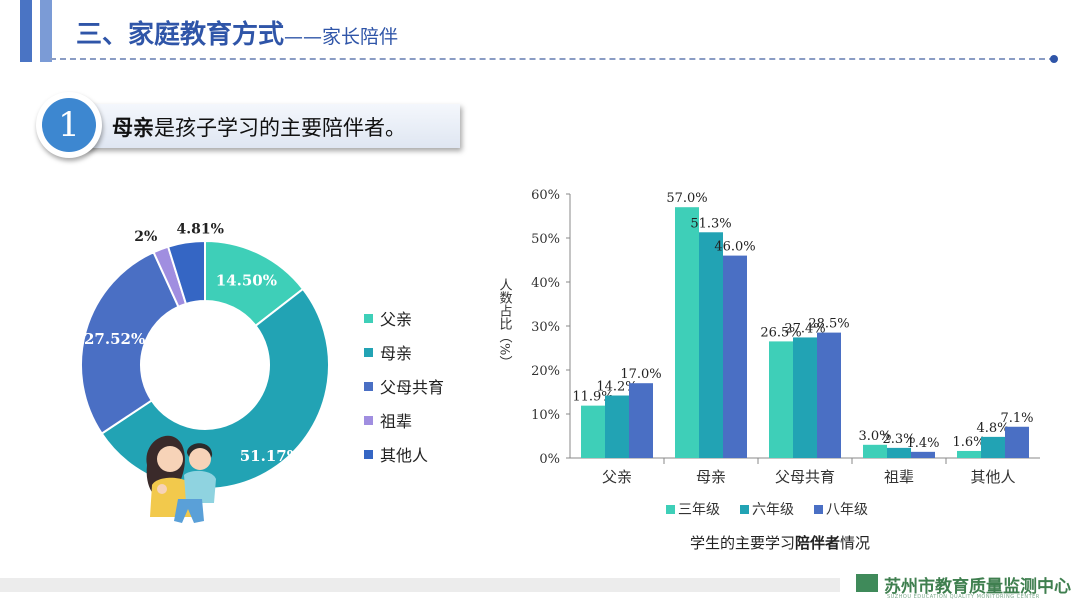 This screenshot has height=608, width=1080. What do you see at coordinates (828, 324) in the screenshot?
I see `bar-data-label: 28.5%` at bounding box center [828, 324].